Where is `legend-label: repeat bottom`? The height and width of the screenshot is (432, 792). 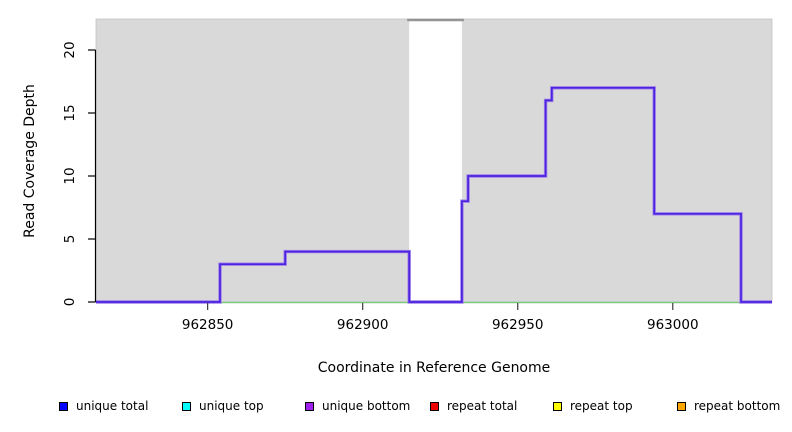 legend-label: repeat bottom is located at coordinates (737, 406).